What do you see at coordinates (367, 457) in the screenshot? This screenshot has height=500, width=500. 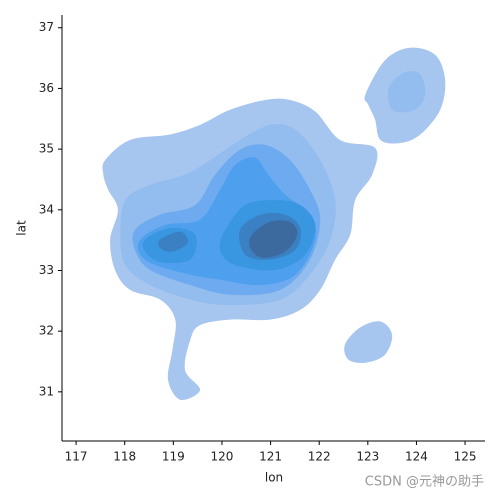 I see `x-tick-label: 123` at bounding box center [367, 457].